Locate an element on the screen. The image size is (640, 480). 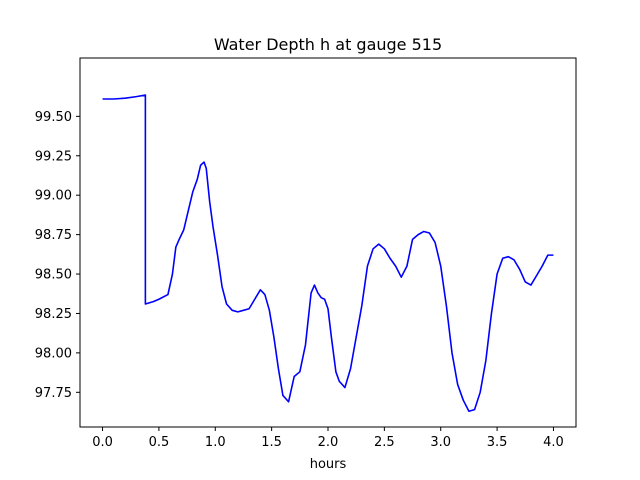
y-tick-label: 98.50 is located at coordinates (53, 275).